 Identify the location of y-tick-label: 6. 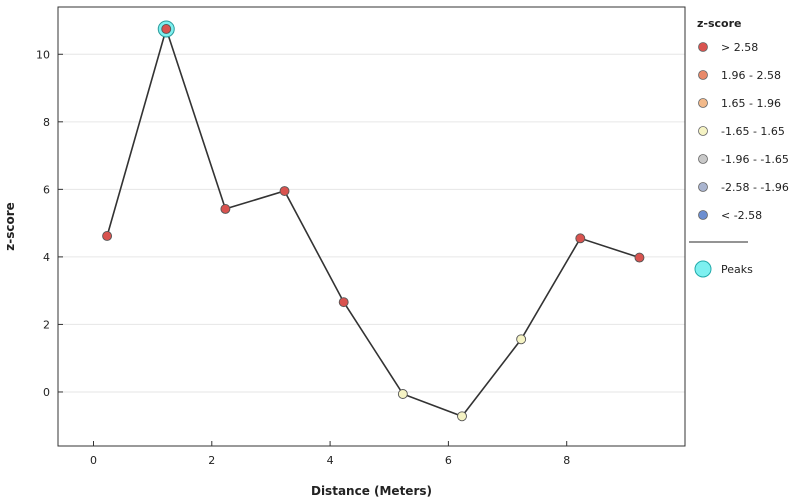
(46, 189).